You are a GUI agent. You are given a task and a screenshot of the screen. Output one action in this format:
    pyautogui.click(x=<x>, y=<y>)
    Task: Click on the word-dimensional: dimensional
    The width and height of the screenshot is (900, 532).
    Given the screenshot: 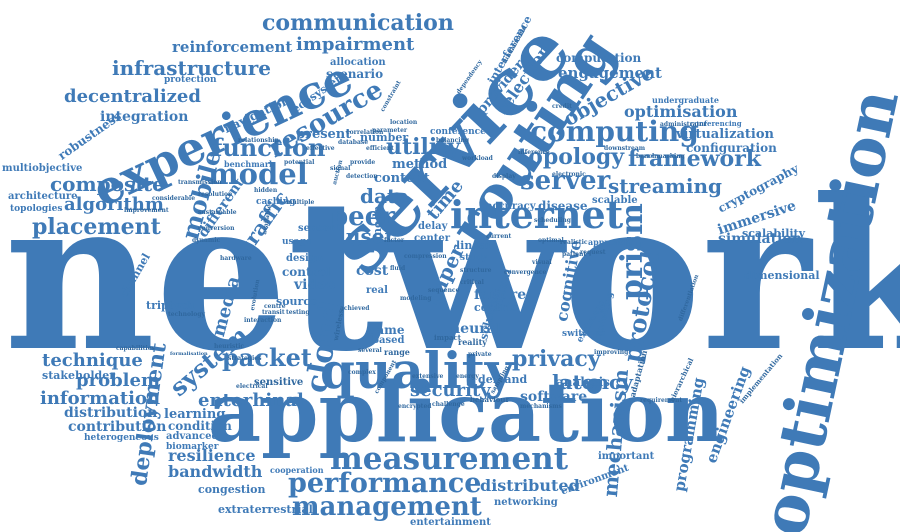 What is the action you would take?
    pyautogui.click(x=782, y=275)
    